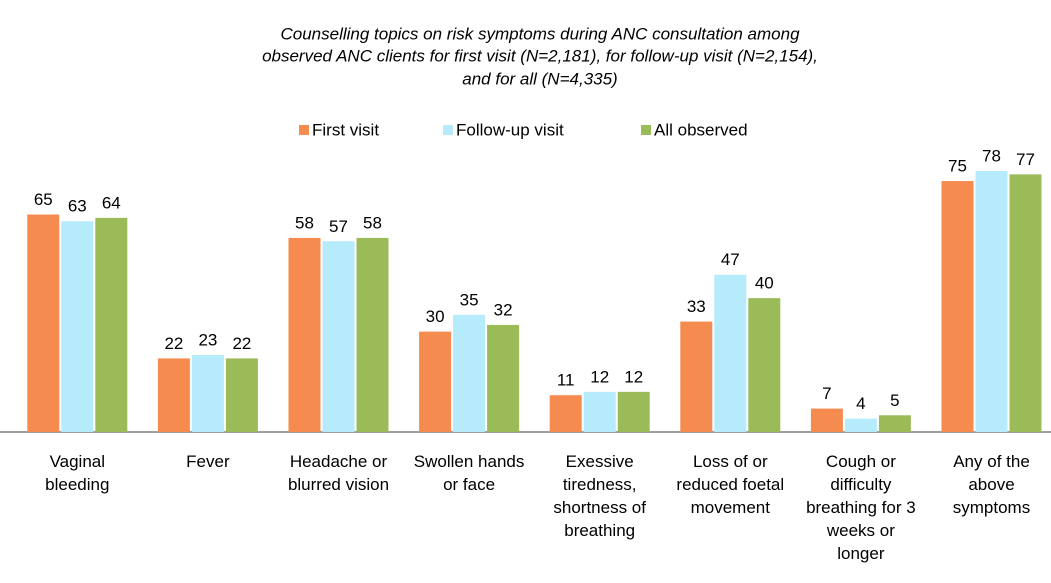 This screenshot has height=583, width=1051. I want to click on value-label: 5, so click(894, 400).